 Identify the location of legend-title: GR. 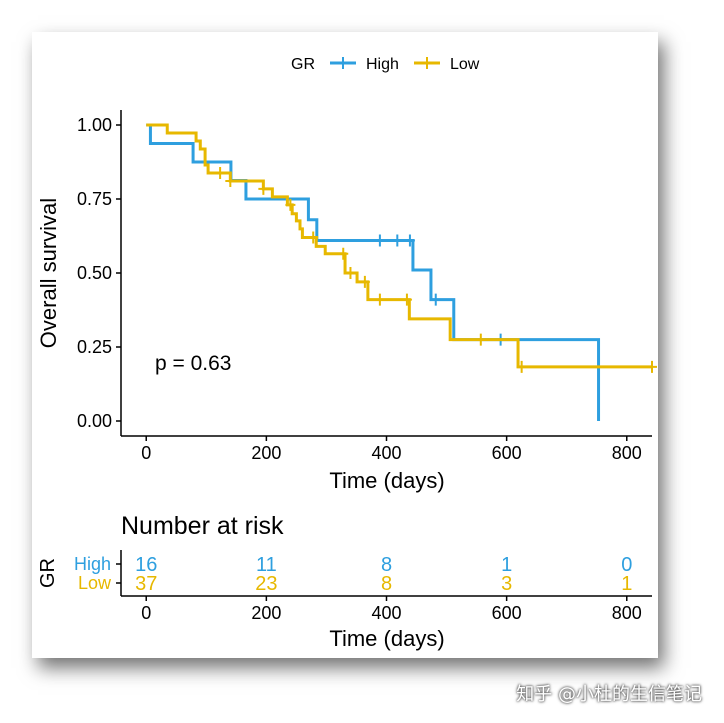
(303, 64).